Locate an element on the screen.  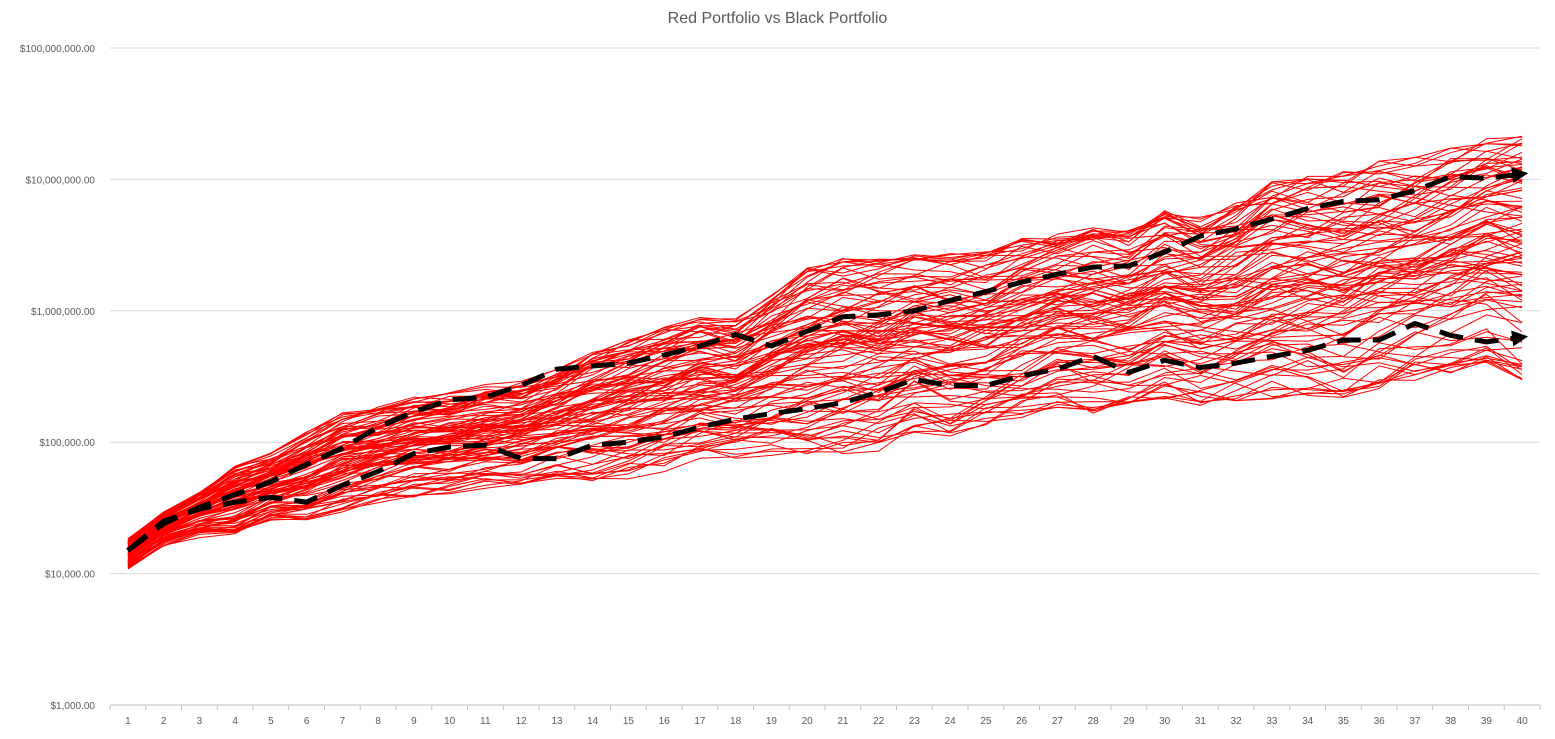
x-tick-label: 28 is located at coordinates (1094, 721).